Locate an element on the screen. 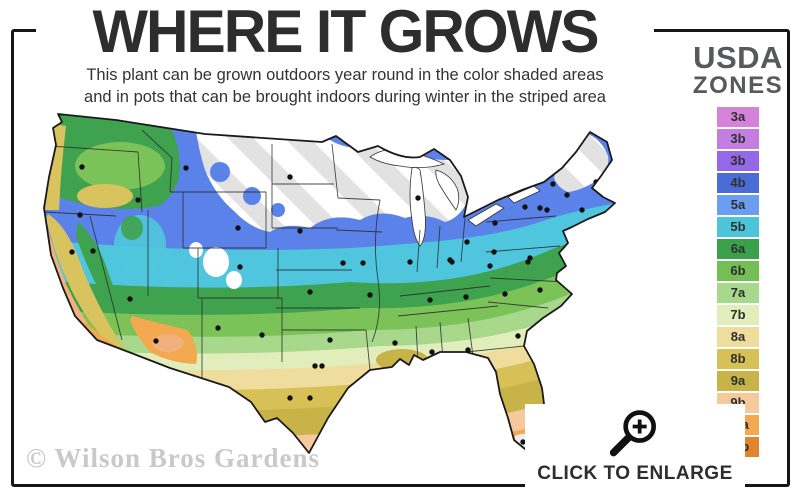  zone-label: 8b is located at coordinates (738, 359).